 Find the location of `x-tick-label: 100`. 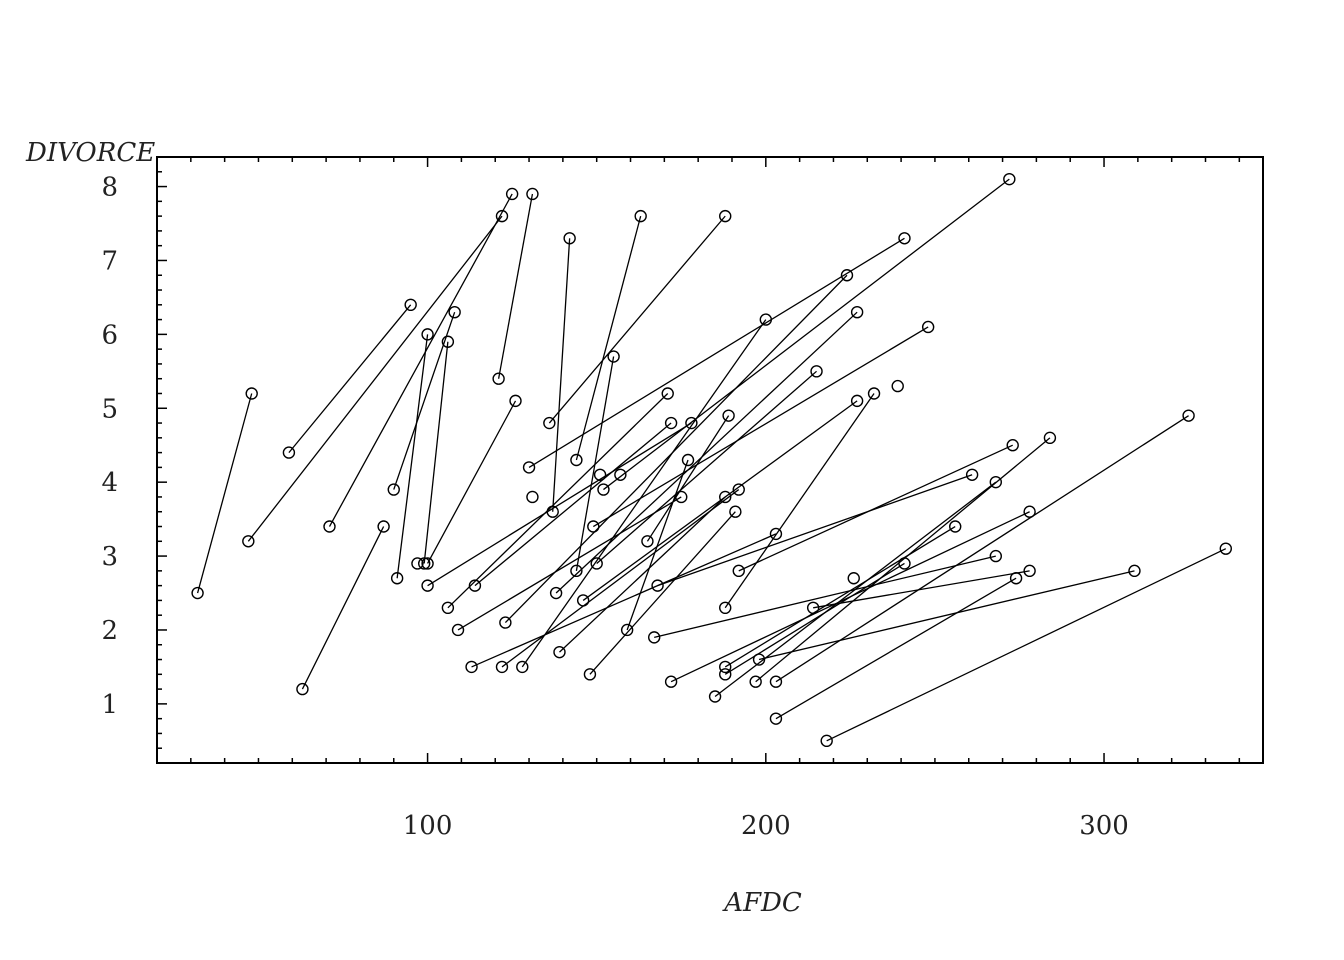

x-tick-label: 100 is located at coordinates (428, 826).